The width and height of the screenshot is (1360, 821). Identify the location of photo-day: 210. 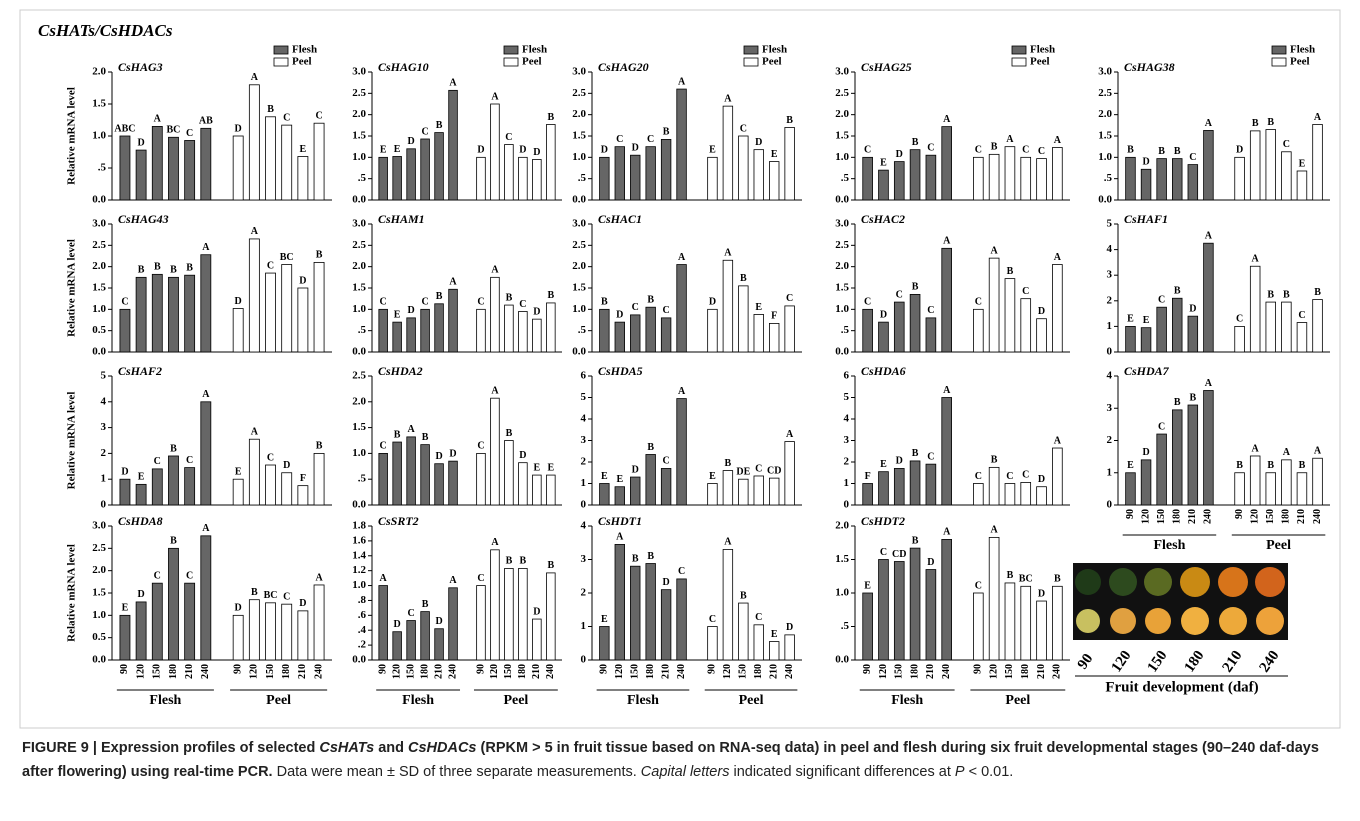
(1233, 662).